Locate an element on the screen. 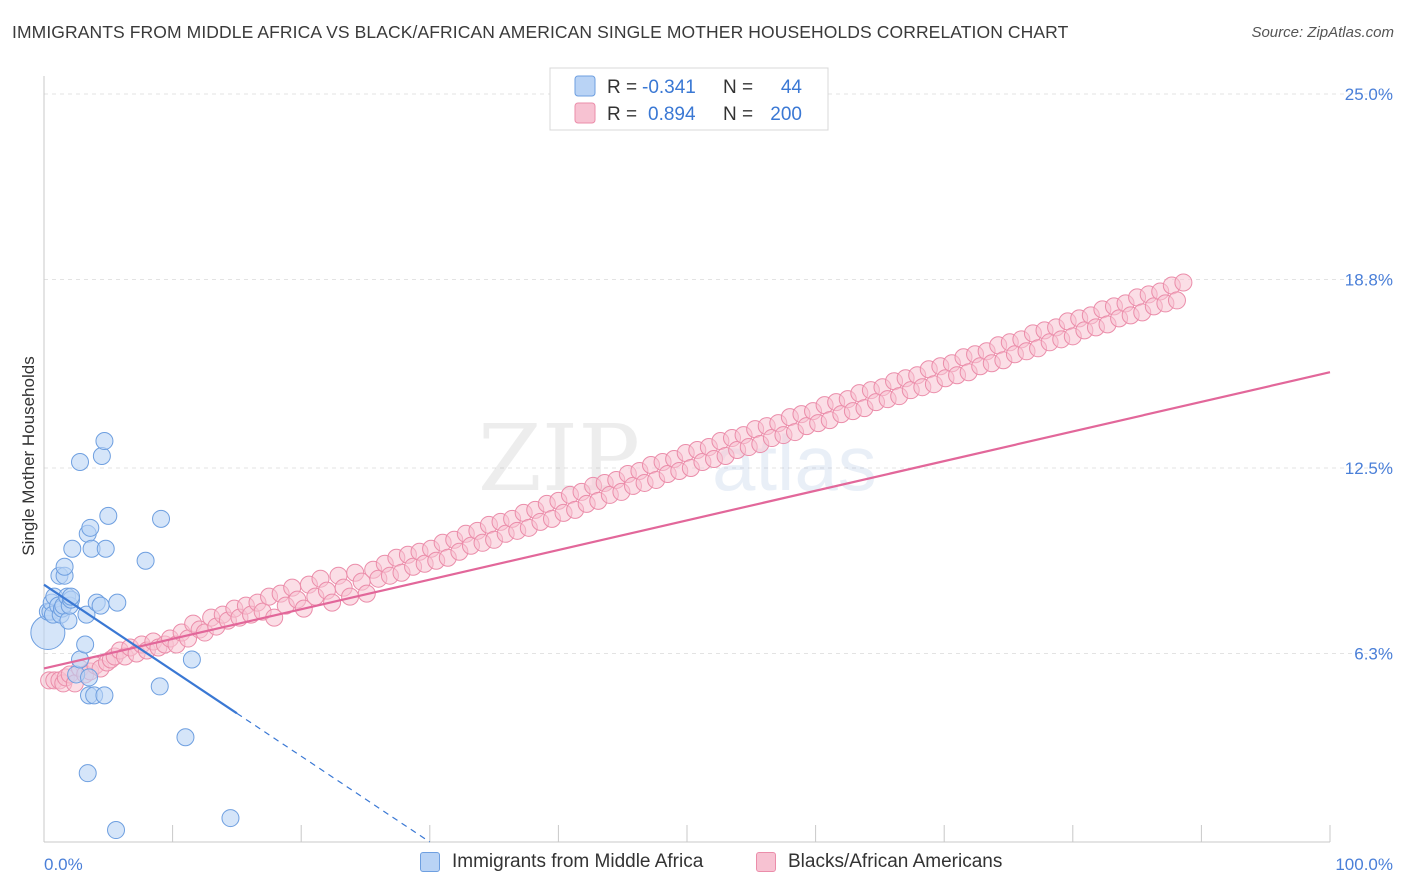 The width and height of the screenshot is (1406, 892). bottom-legend-label-blue: Immigrants from Middle Africa is located at coordinates (578, 861).